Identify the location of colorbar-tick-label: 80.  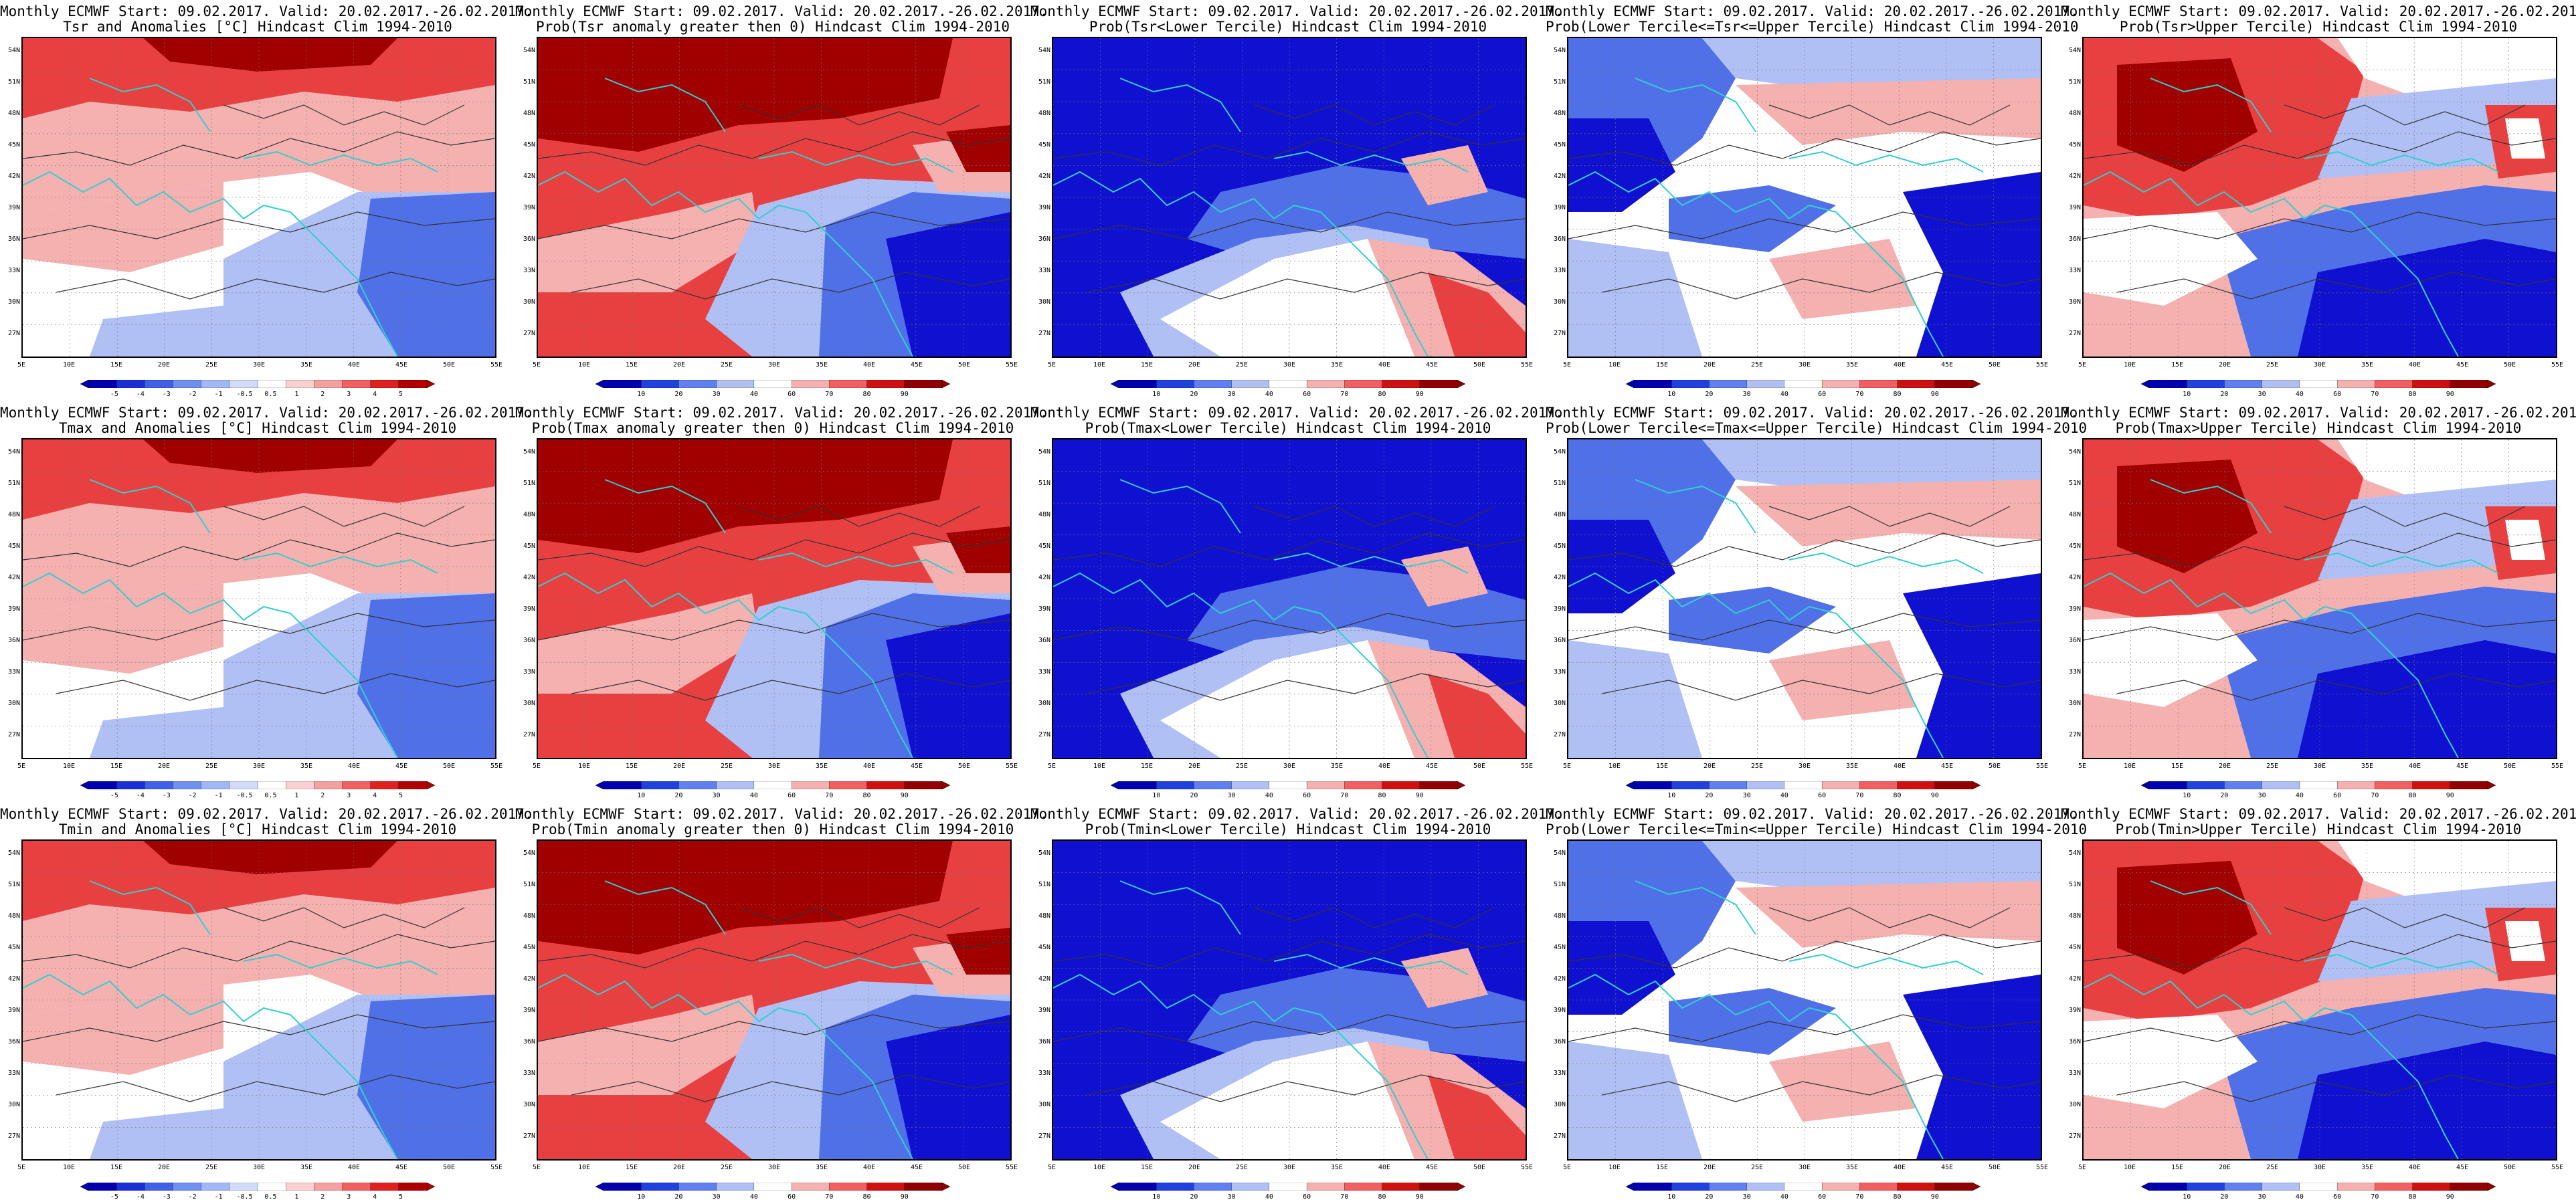
(866, 795).